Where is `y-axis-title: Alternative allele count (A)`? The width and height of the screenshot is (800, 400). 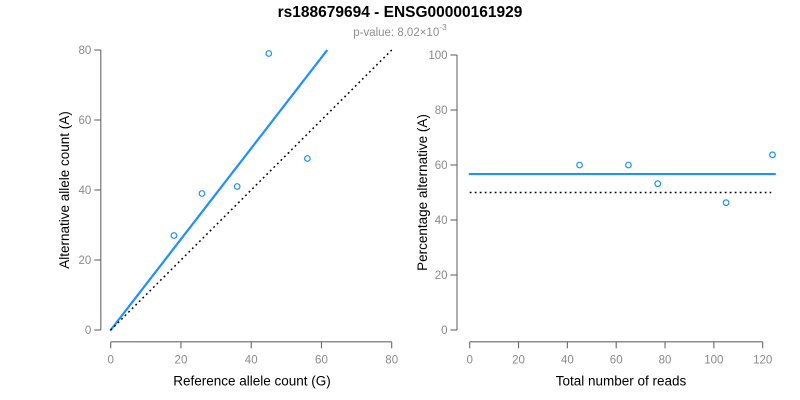
y-axis-title: Alternative allele count (A) is located at coordinates (64, 190).